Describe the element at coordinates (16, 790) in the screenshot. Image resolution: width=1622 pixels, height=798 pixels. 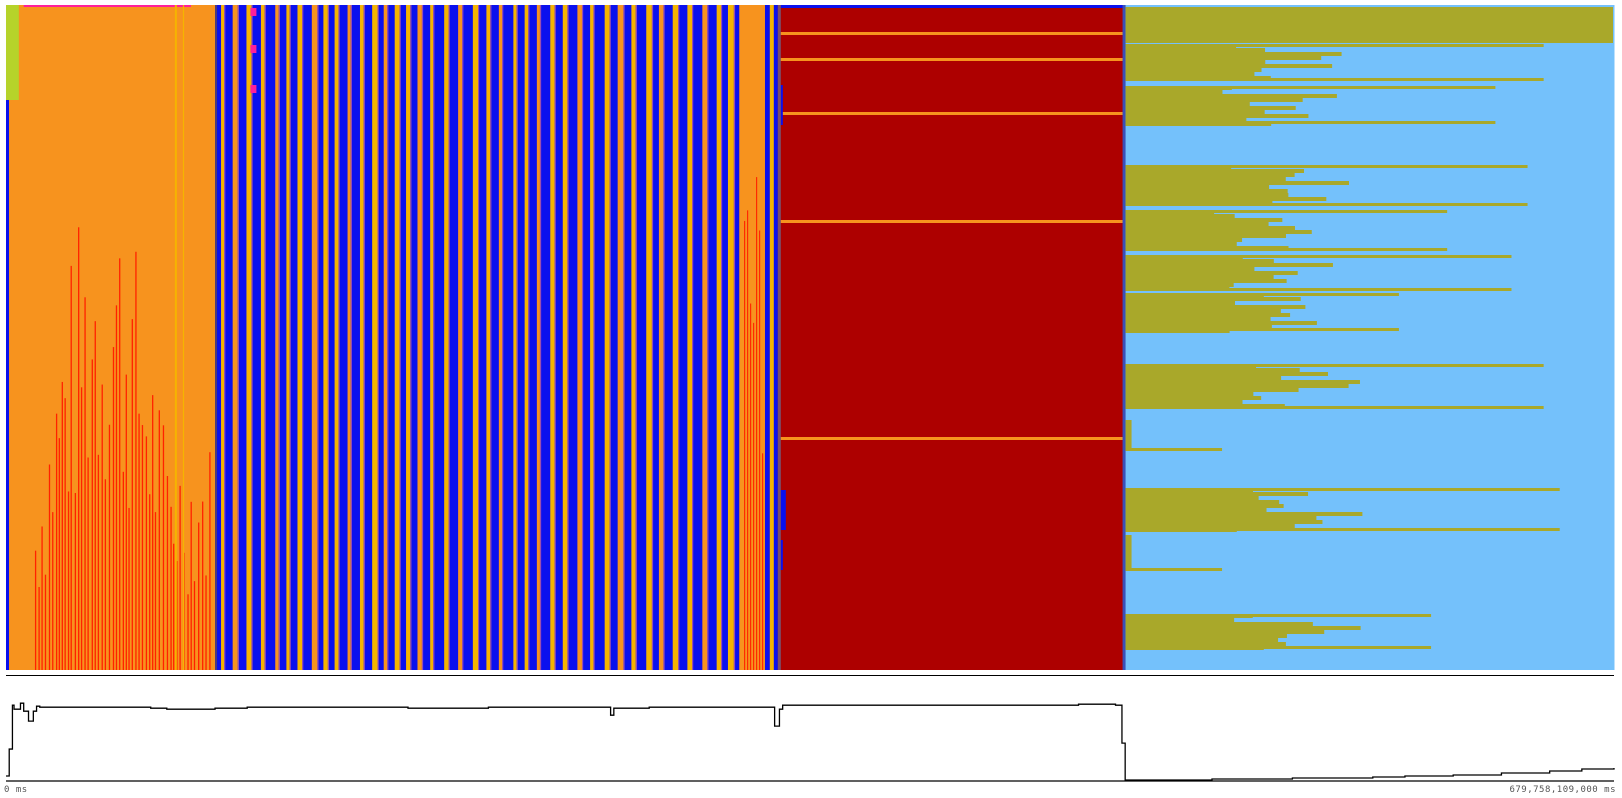
I see `x-axis-start-label: 0 ms` at that location.